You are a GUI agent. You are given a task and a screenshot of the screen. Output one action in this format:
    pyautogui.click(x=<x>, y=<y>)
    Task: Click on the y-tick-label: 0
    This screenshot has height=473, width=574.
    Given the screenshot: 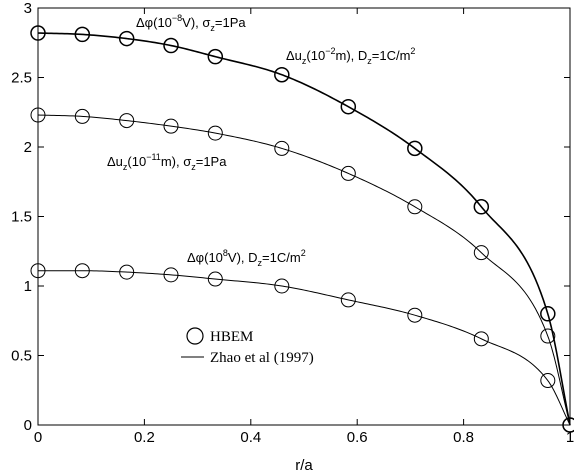 What is the action you would take?
    pyautogui.click(x=28, y=425)
    